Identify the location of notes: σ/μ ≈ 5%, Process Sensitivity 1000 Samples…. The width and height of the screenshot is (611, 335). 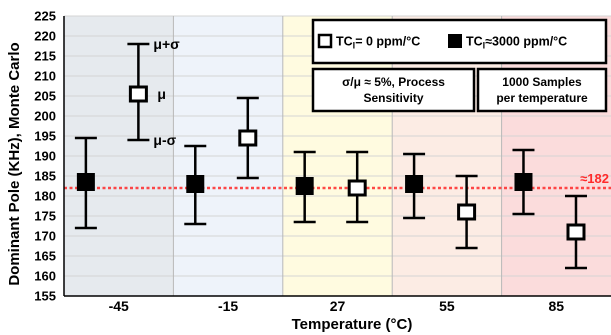
(459, 90).